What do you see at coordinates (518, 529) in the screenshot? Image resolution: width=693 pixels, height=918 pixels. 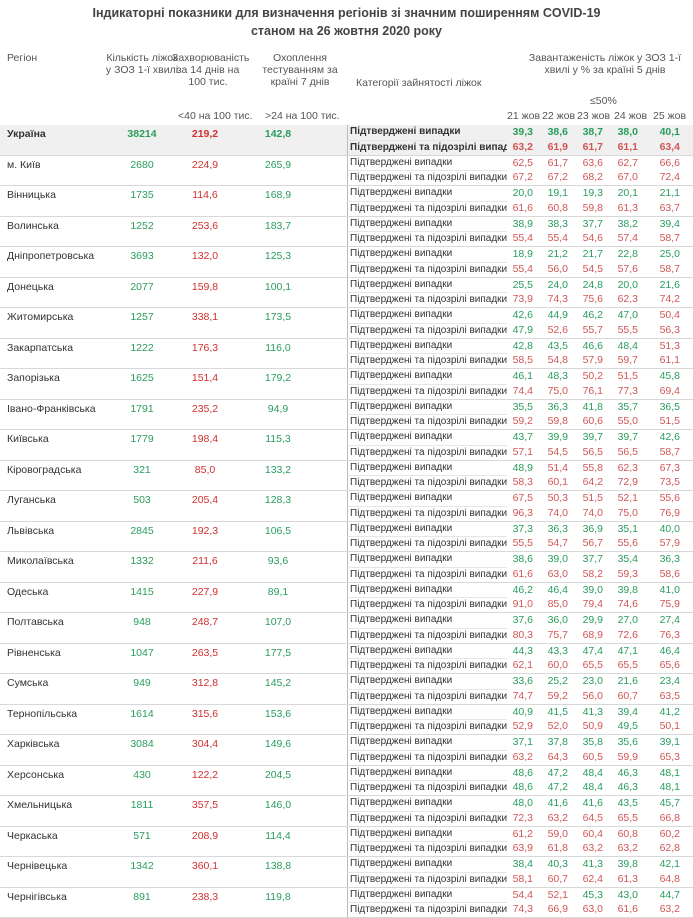 I see `confirmed-occupancy-value: 37,3` at bounding box center [518, 529].